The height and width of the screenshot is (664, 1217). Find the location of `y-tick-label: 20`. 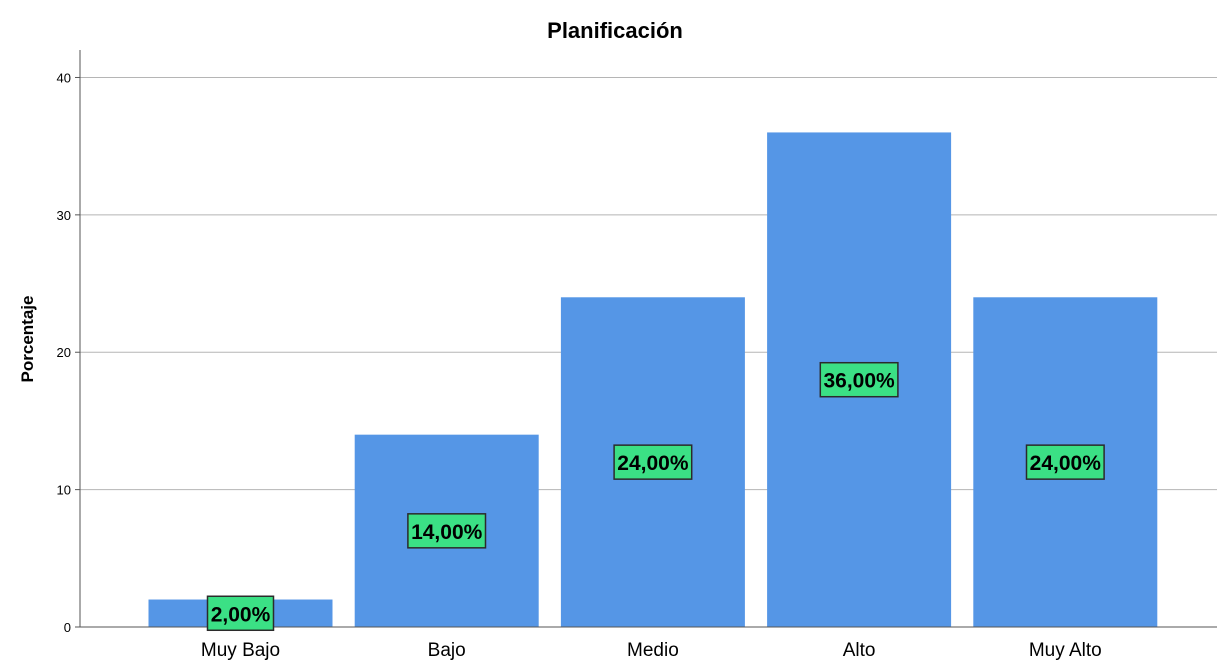

y-tick-label: 20 is located at coordinates (64, 352).